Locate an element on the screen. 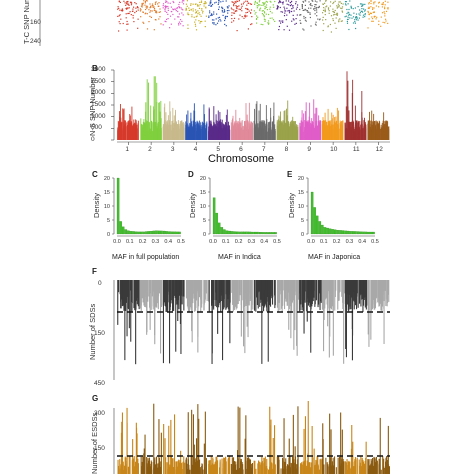 The height and width of the screenshot is (474, 474). panel-b-xlabel: Chromosome is located at coordinates (241, 159).